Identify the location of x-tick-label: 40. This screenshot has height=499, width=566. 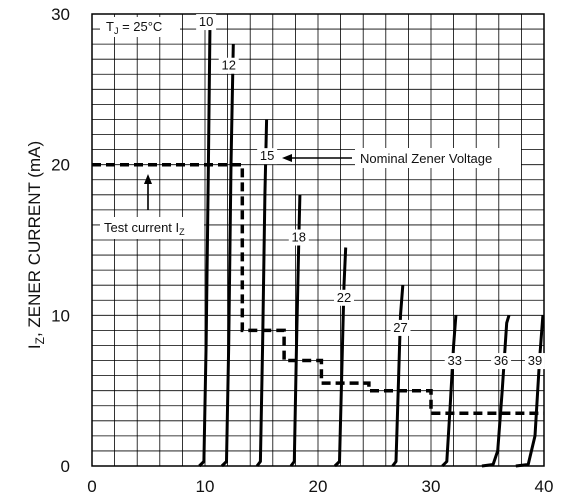
(544, 486).